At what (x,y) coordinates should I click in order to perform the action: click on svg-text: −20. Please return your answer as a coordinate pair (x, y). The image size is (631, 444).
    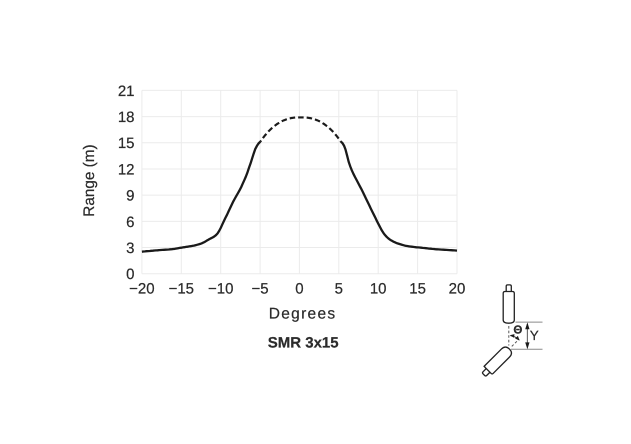
    Looking at the image, I should click on (141, 289).